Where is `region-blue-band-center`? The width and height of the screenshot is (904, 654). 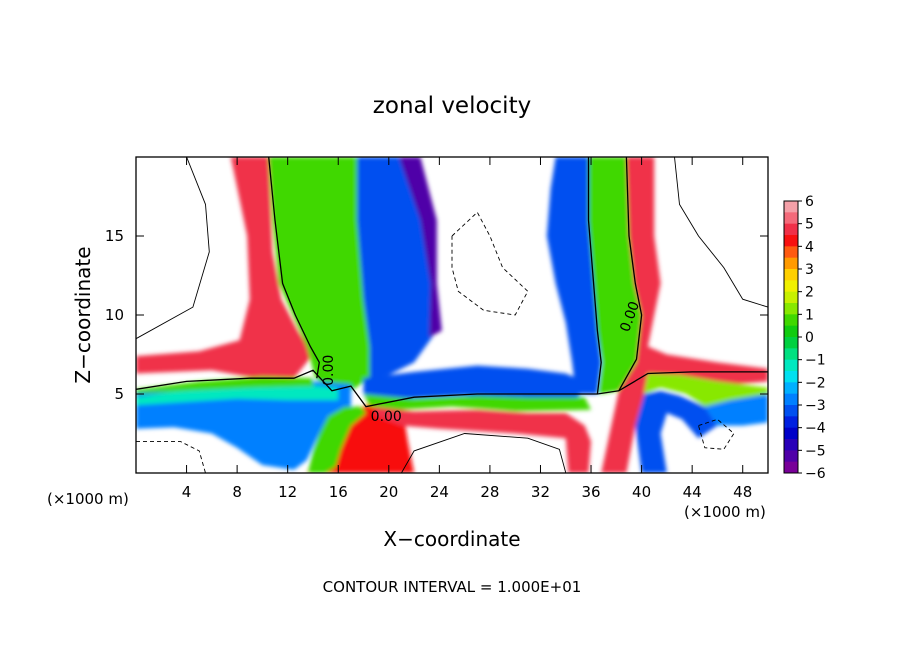
region-blue-band-center is located at coordinates (474, 382).